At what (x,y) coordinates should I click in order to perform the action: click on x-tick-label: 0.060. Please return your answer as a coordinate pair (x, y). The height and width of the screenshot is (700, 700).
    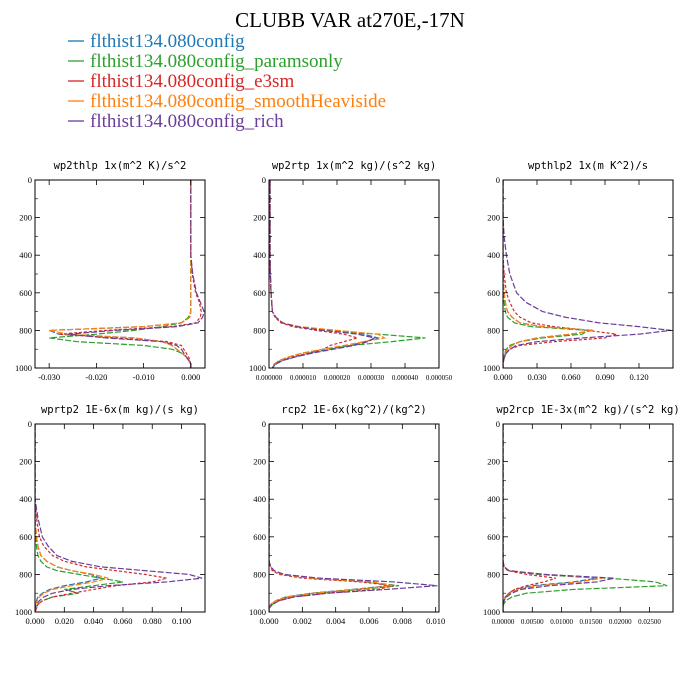
    Looking at the image, I should click on (122, 621).